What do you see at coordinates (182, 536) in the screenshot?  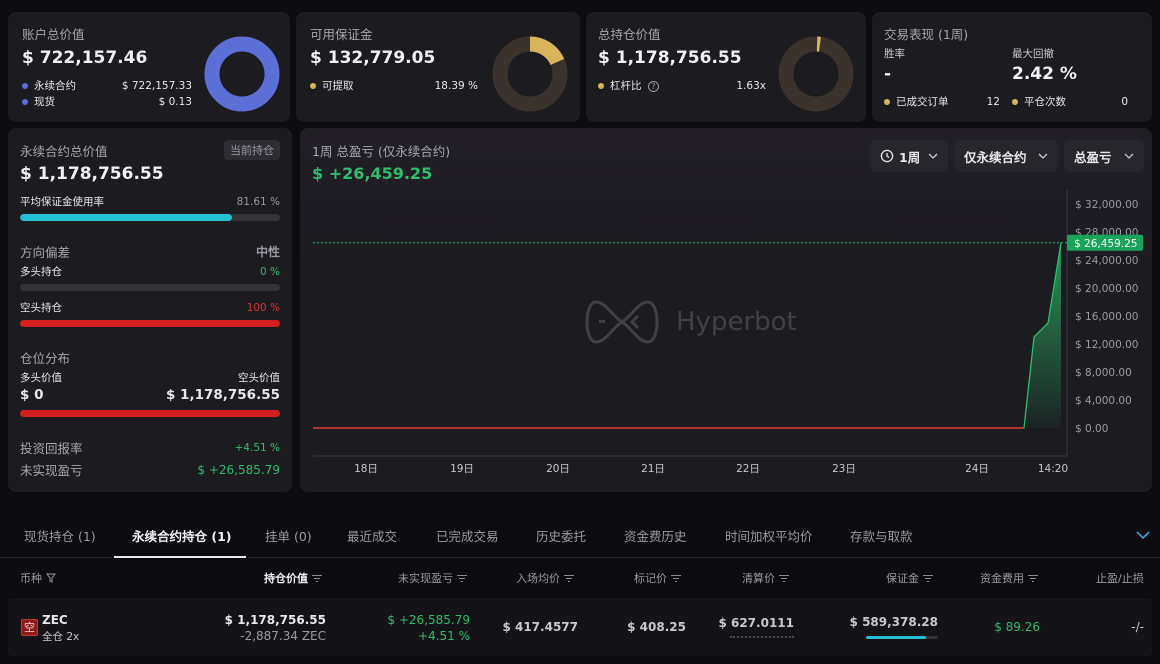 I see `tab-1: 永续合约持仓 (1)` at bounding box center [182, 536].